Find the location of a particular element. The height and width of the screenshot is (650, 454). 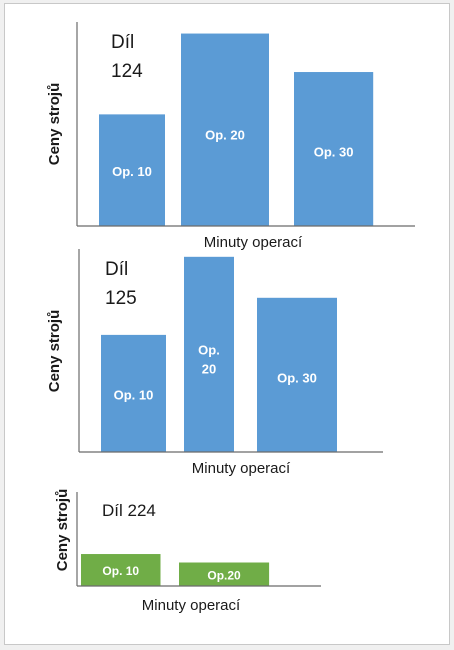

bar-label: Op. 20 is located at coordinates (225, 134).